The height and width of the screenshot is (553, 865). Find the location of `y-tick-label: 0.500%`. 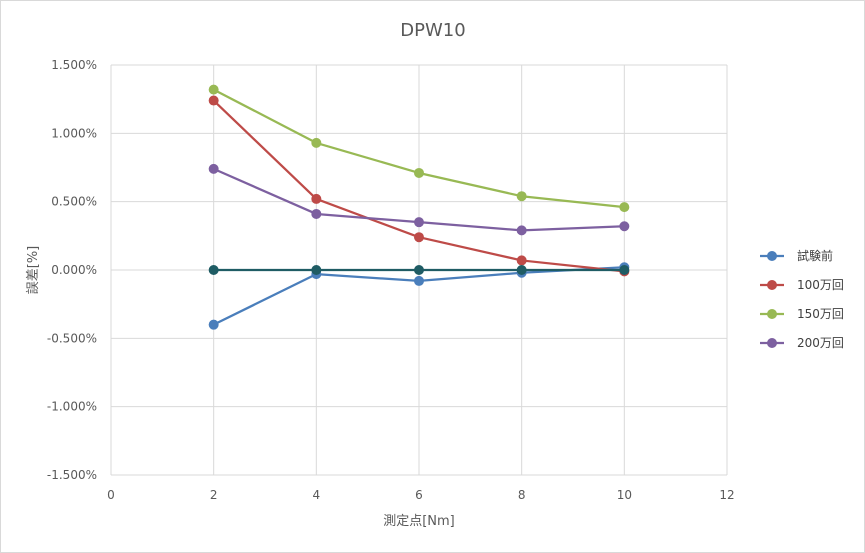

y-tick-label: 0.500% is located at coordinates (74, 202).